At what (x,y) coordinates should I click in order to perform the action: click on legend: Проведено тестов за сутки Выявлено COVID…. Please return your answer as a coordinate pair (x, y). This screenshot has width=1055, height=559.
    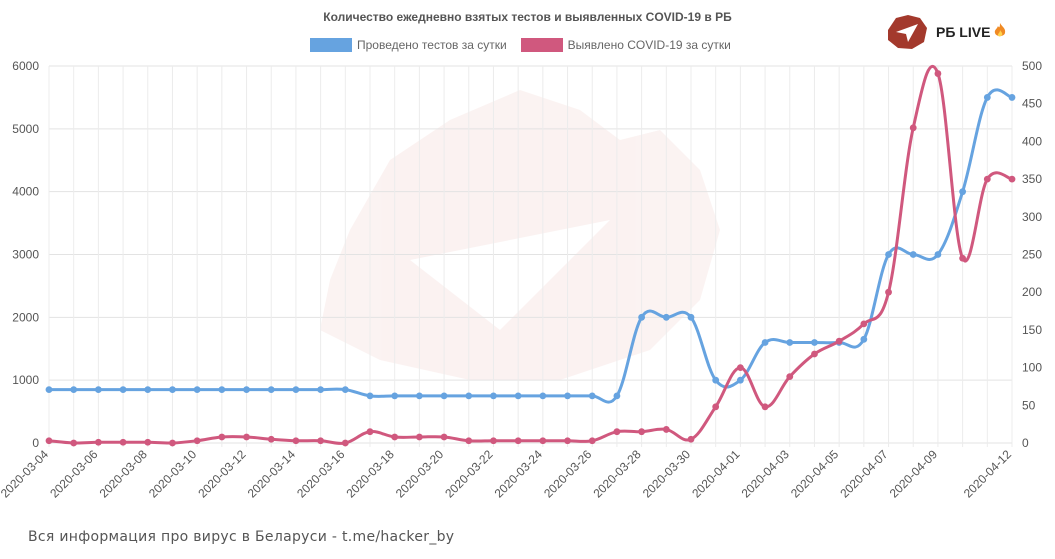
    Looking at the image, I should click on (527, 45).